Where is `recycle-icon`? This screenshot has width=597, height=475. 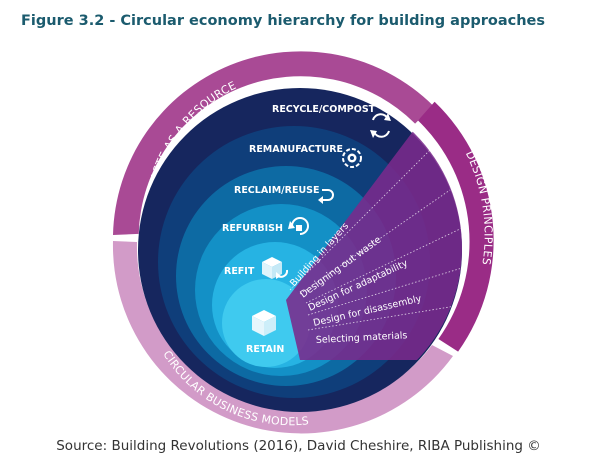
recycle-icon is located at coordinates (380, 125).